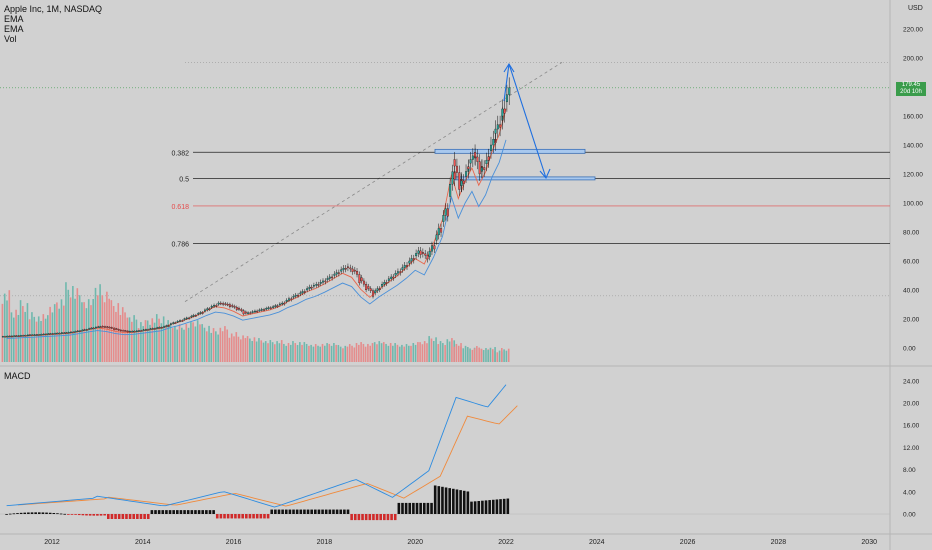 The image size is (932, 550). Describe the element at coordinates (10, 39) in the screenshot. I see `volume-legend: Vol` at that location.